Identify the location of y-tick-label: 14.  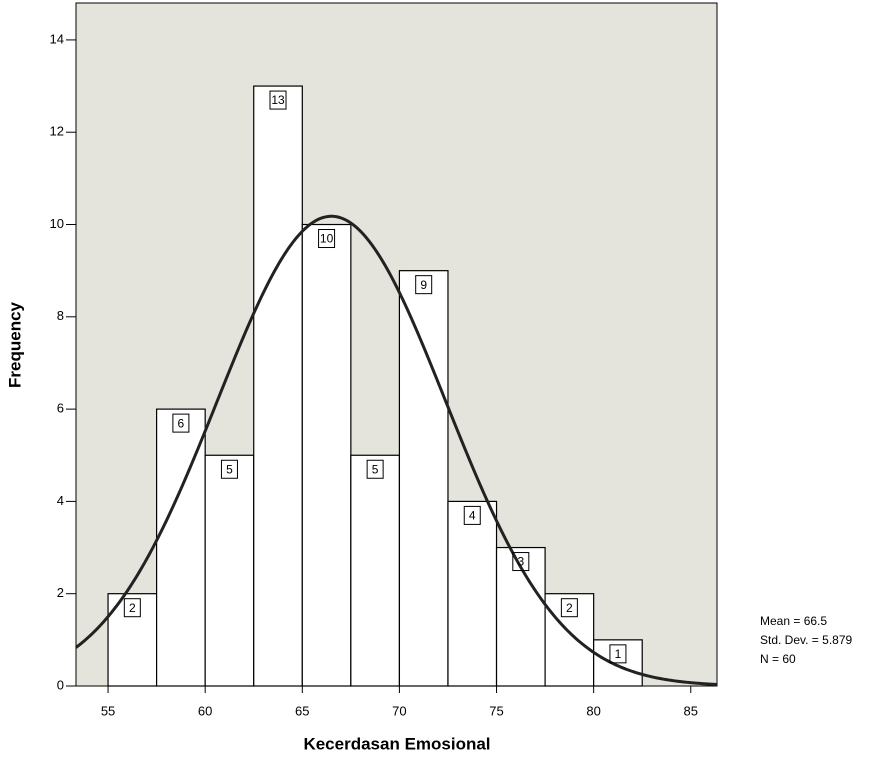
(57, 38).